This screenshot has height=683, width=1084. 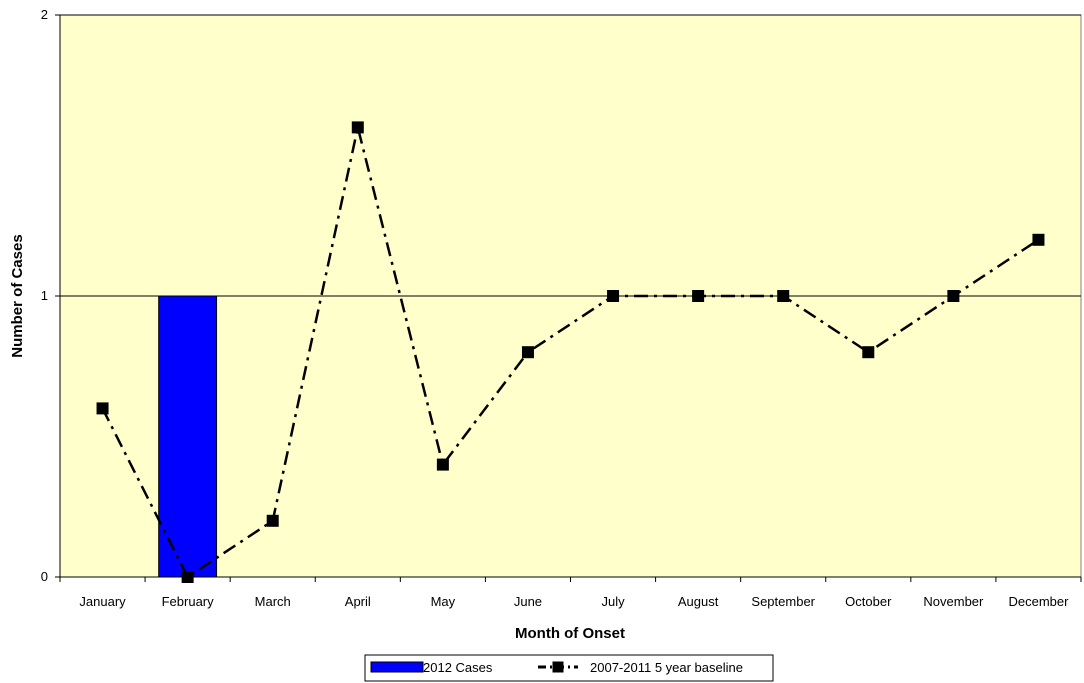 I want to click on y-tick-label-0: 0, so click(x=44, y=576).